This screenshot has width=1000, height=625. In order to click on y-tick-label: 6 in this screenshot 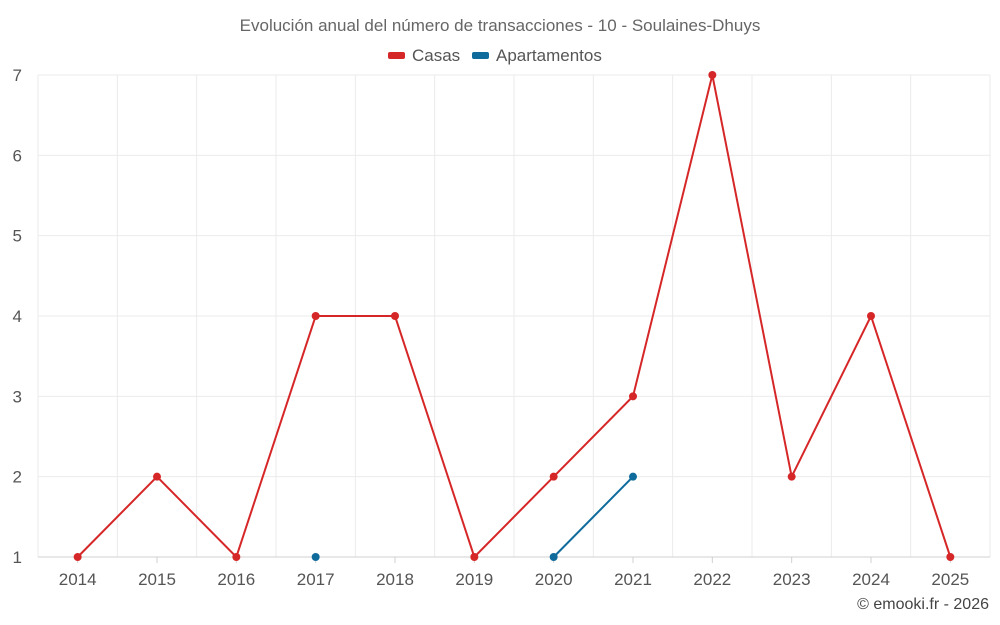, I will do `click(17, 155)`.